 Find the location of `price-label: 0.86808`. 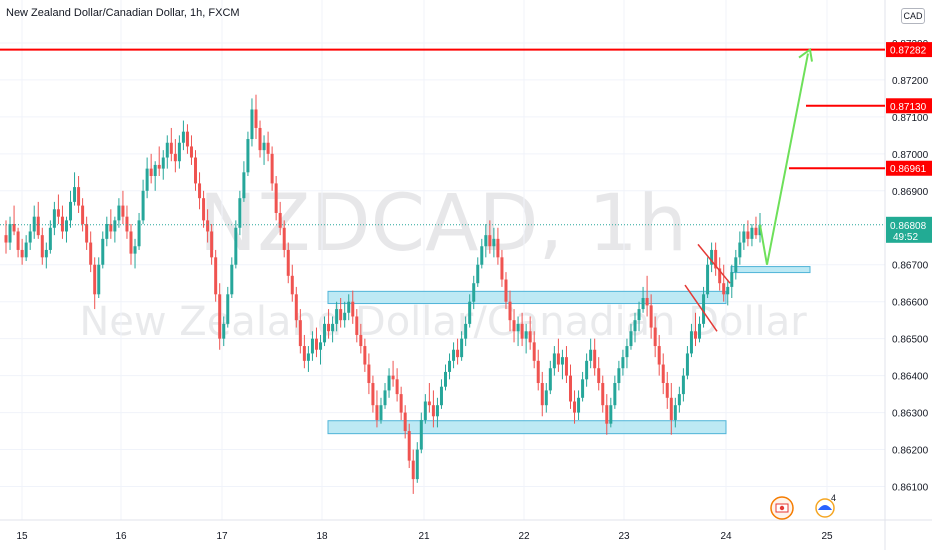

price-label: 0.86808 is located at coordinates (908, 226).